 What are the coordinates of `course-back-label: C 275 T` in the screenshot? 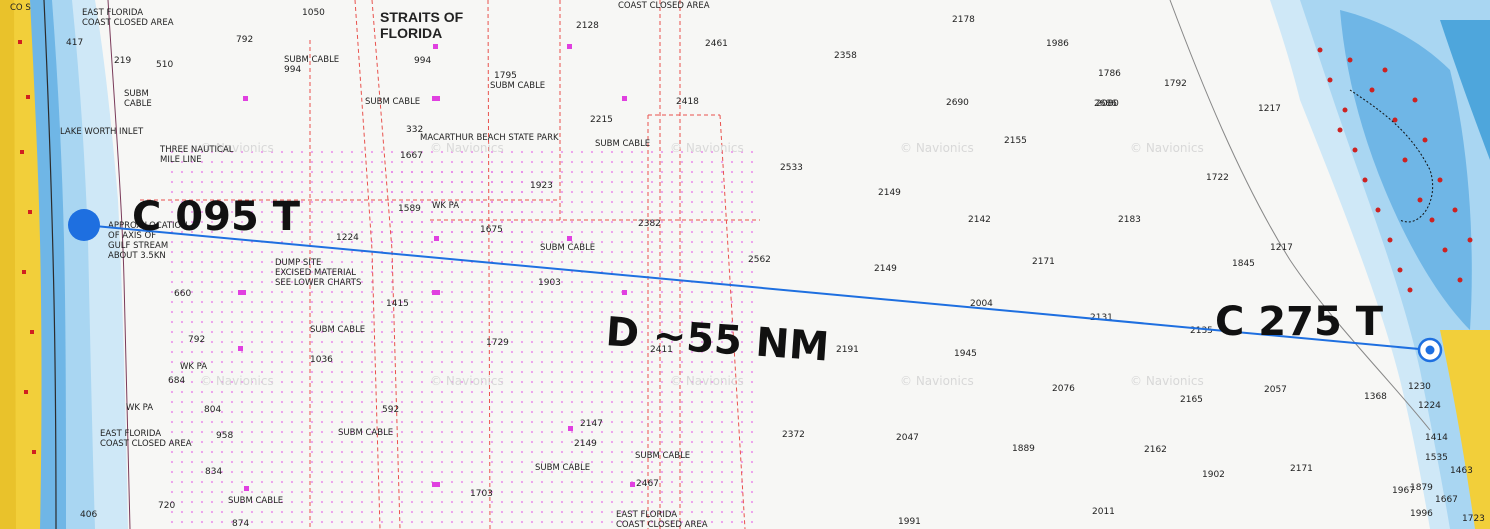 It's located at (1299, 322).